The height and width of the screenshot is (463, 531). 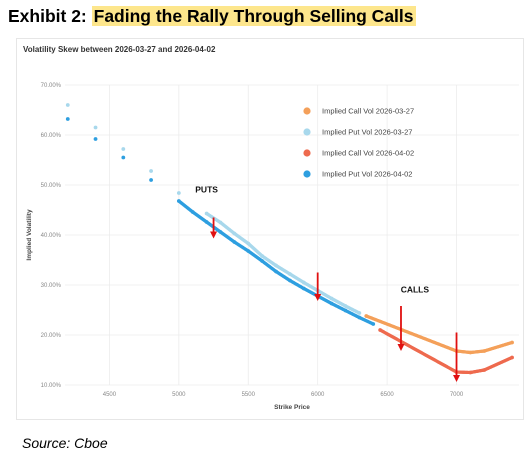 I want to click on x-tick-label: 4500, so click(x=110, y=395).